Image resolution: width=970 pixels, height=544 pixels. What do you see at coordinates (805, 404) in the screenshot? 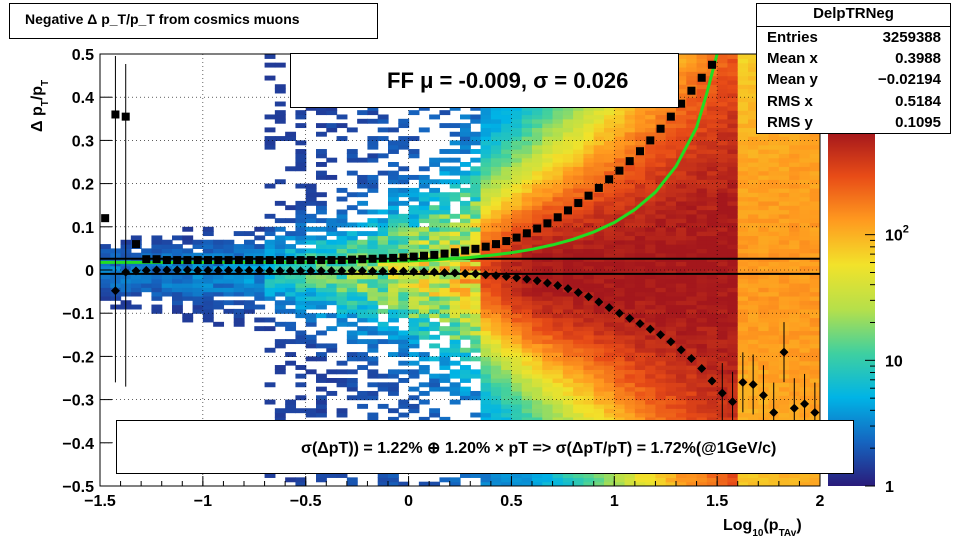
I see `sigma-marker` at bounding box center [805, 404].